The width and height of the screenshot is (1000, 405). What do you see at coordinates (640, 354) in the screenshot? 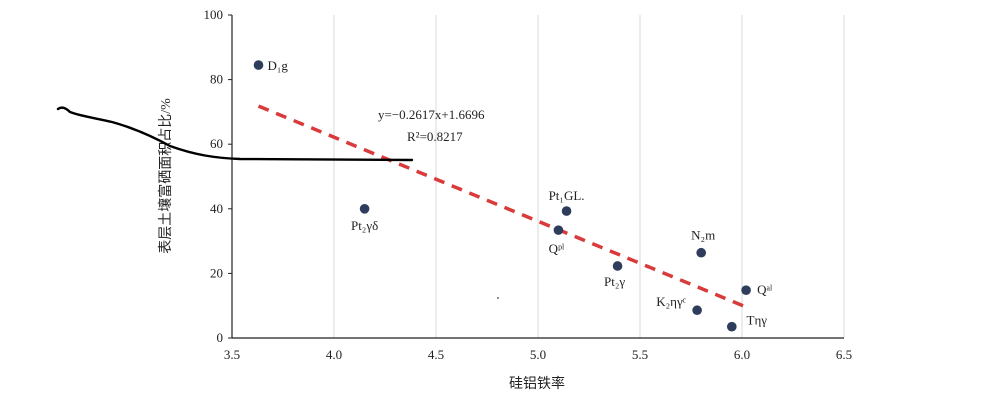
I see `x-tick-label: 5.5` at bounding box center [640, 354].